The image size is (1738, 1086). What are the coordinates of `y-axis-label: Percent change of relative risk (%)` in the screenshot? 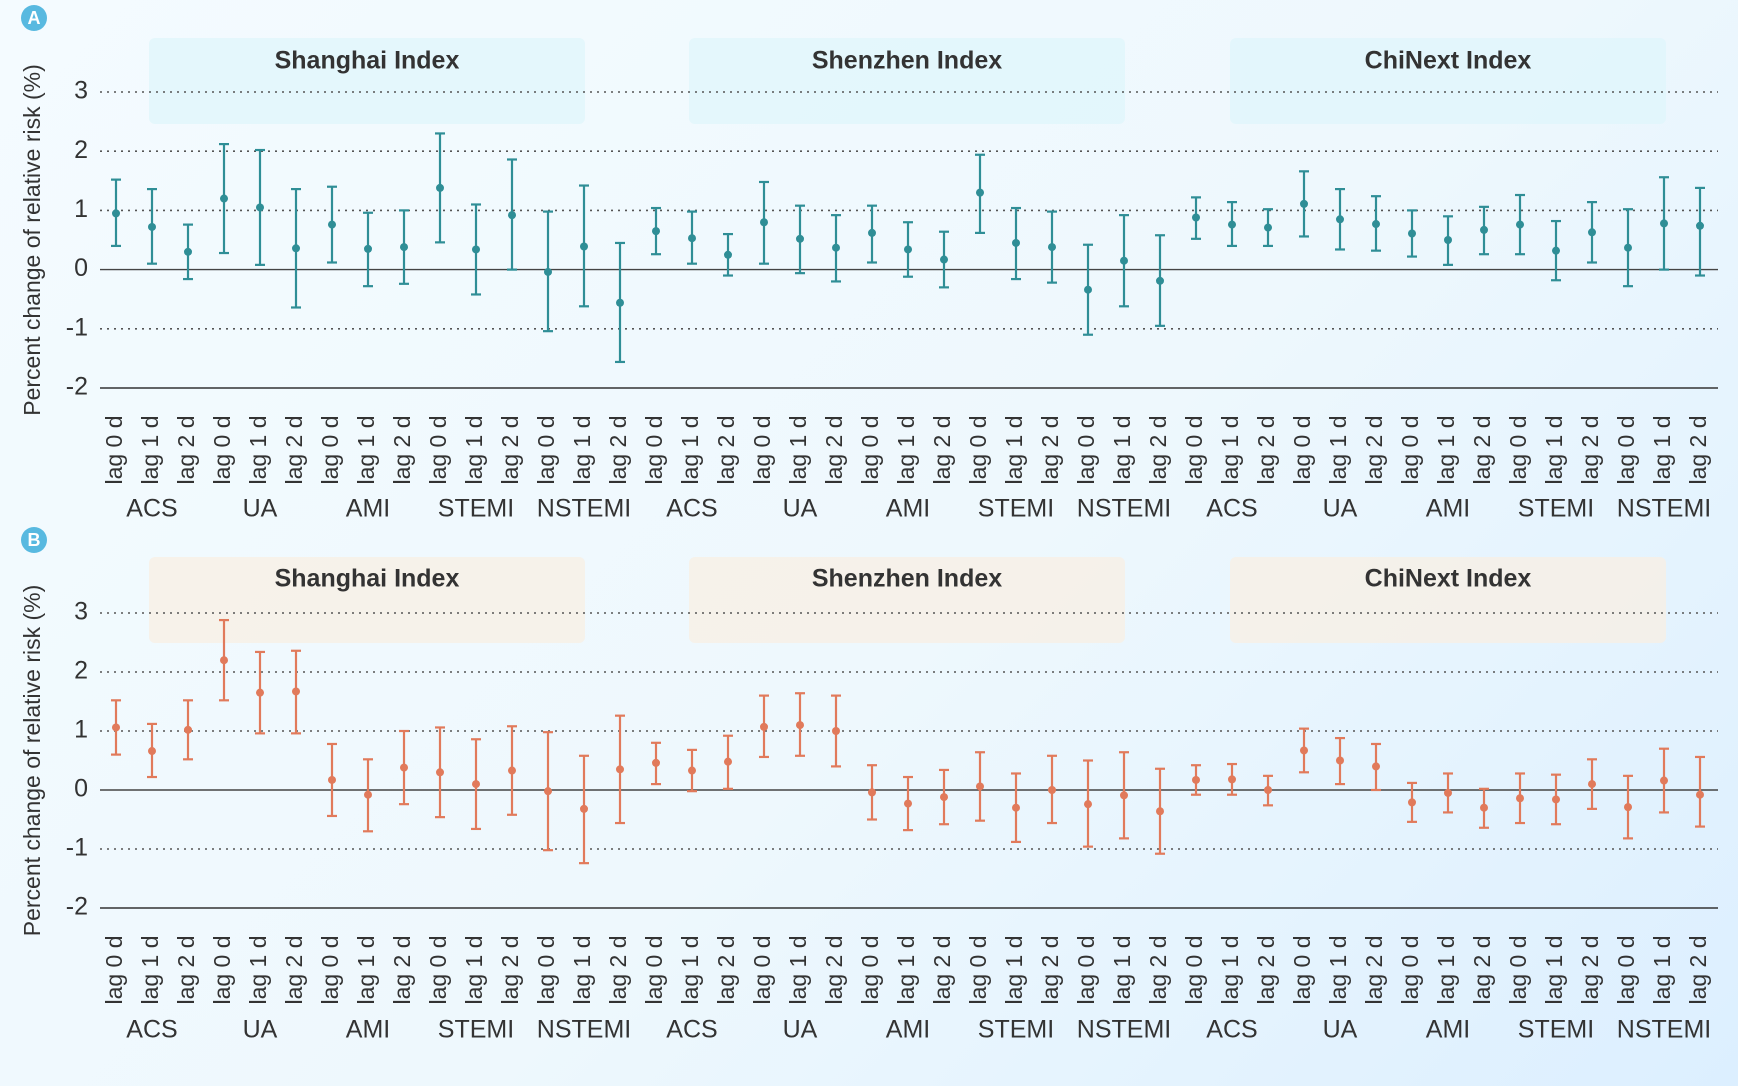 It's located at (32, 761).